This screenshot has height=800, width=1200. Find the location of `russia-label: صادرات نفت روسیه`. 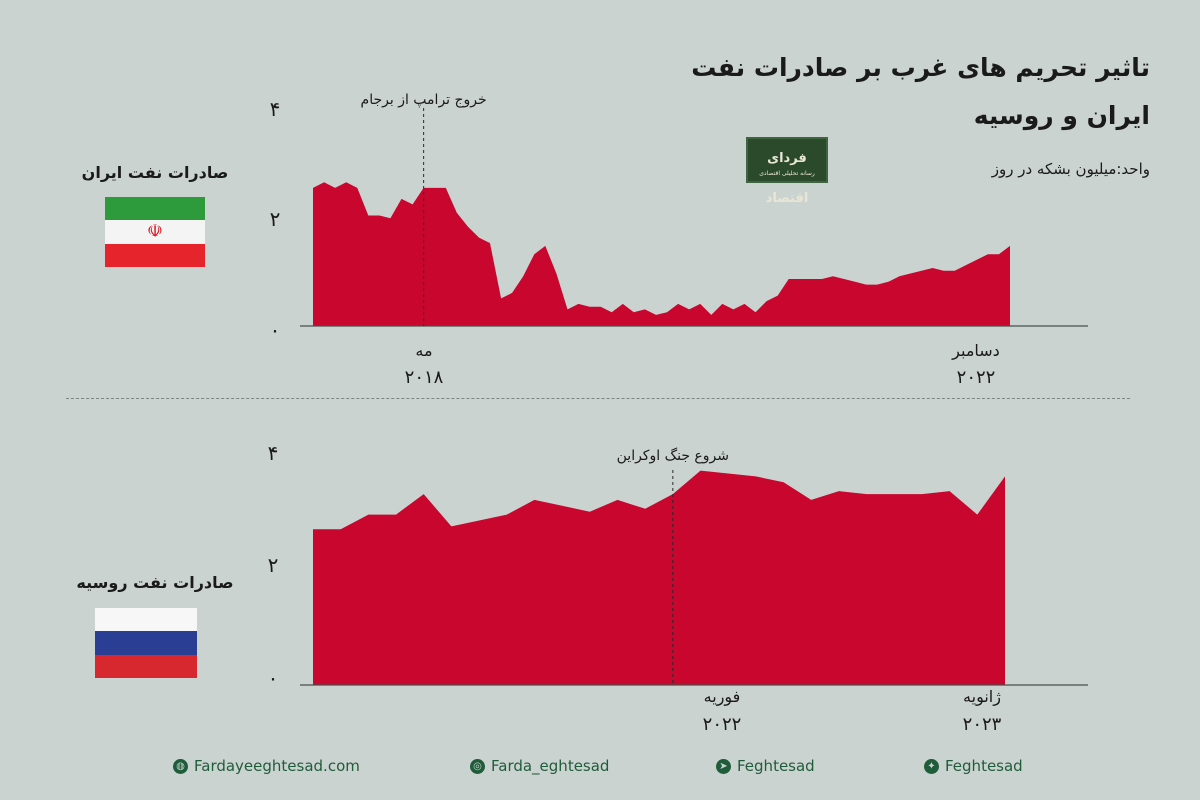

russia-label: صادرات نفت روسیه is located at coordinates (155, 582).